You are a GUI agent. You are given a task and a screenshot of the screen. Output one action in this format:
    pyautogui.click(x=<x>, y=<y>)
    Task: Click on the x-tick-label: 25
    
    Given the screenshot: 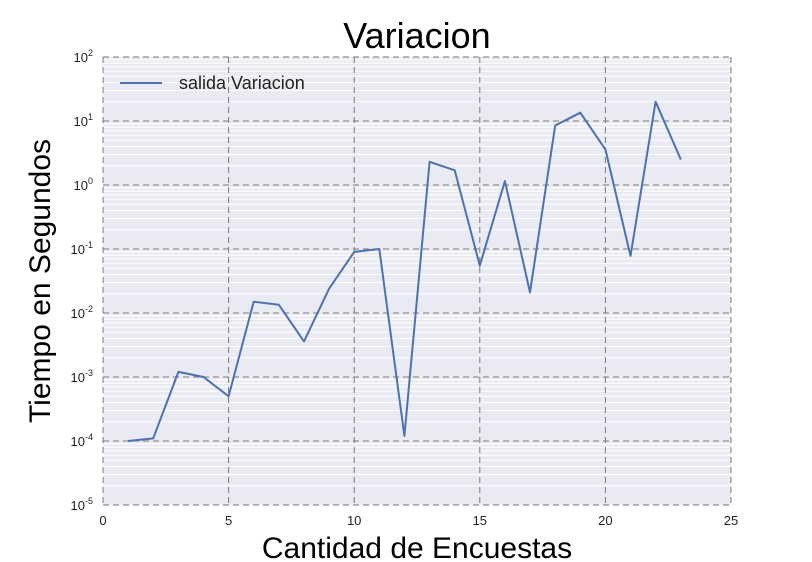 What is the action you would take?
    pyautogui.click(x=731, y=520)
    